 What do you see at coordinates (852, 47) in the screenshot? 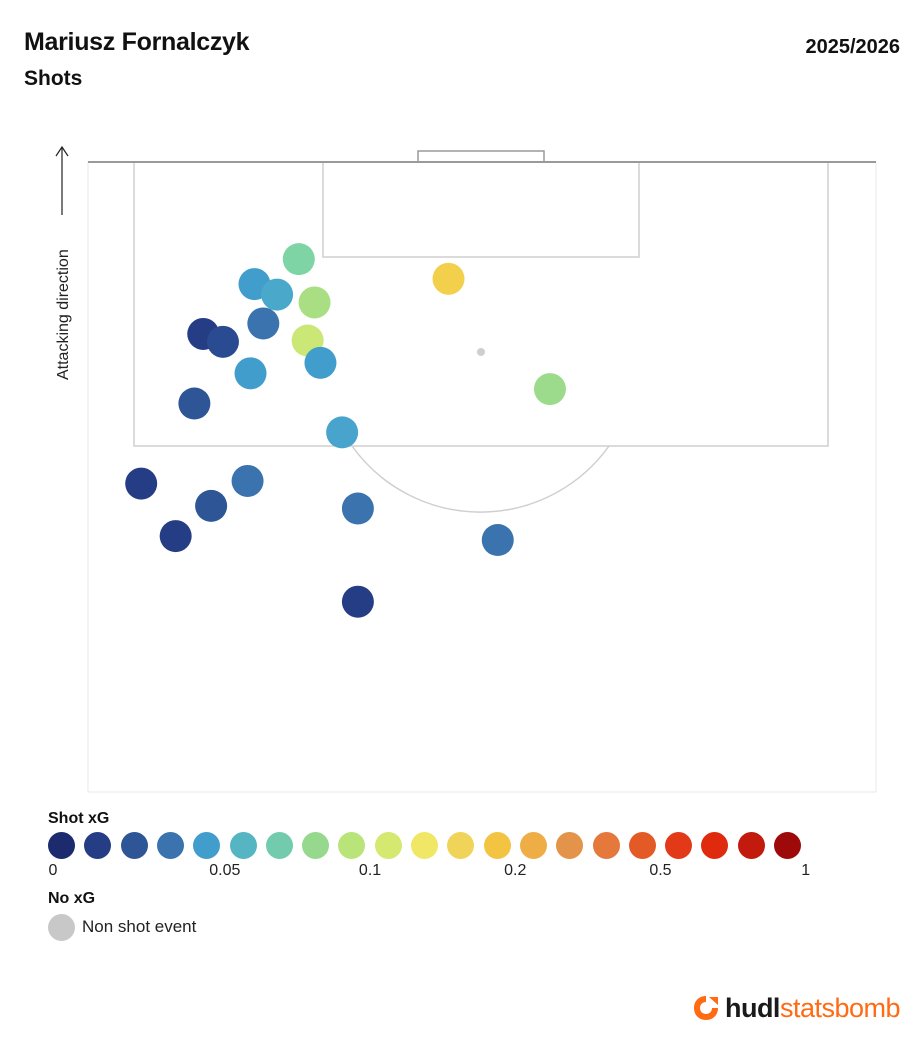
I see `season-label: 2025/2026` at bounding box center [852, 47].